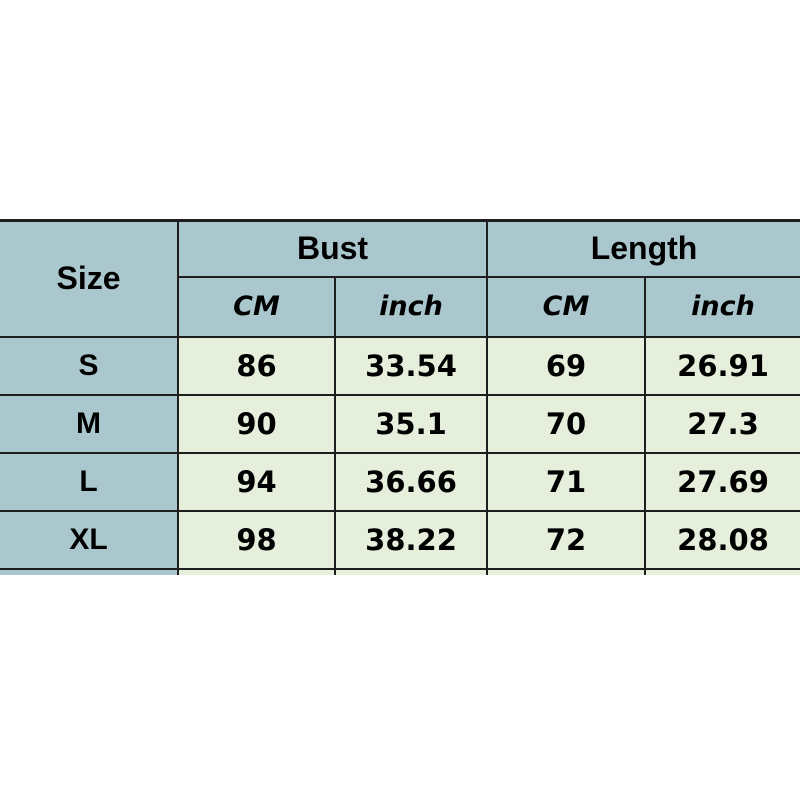 The width and height of the screenshot is (800, 800). What do you see at coordinates (411, 539) in the screenshot?
I see `bust-inch-cell: 38.22` at bounding box center [411, 539].